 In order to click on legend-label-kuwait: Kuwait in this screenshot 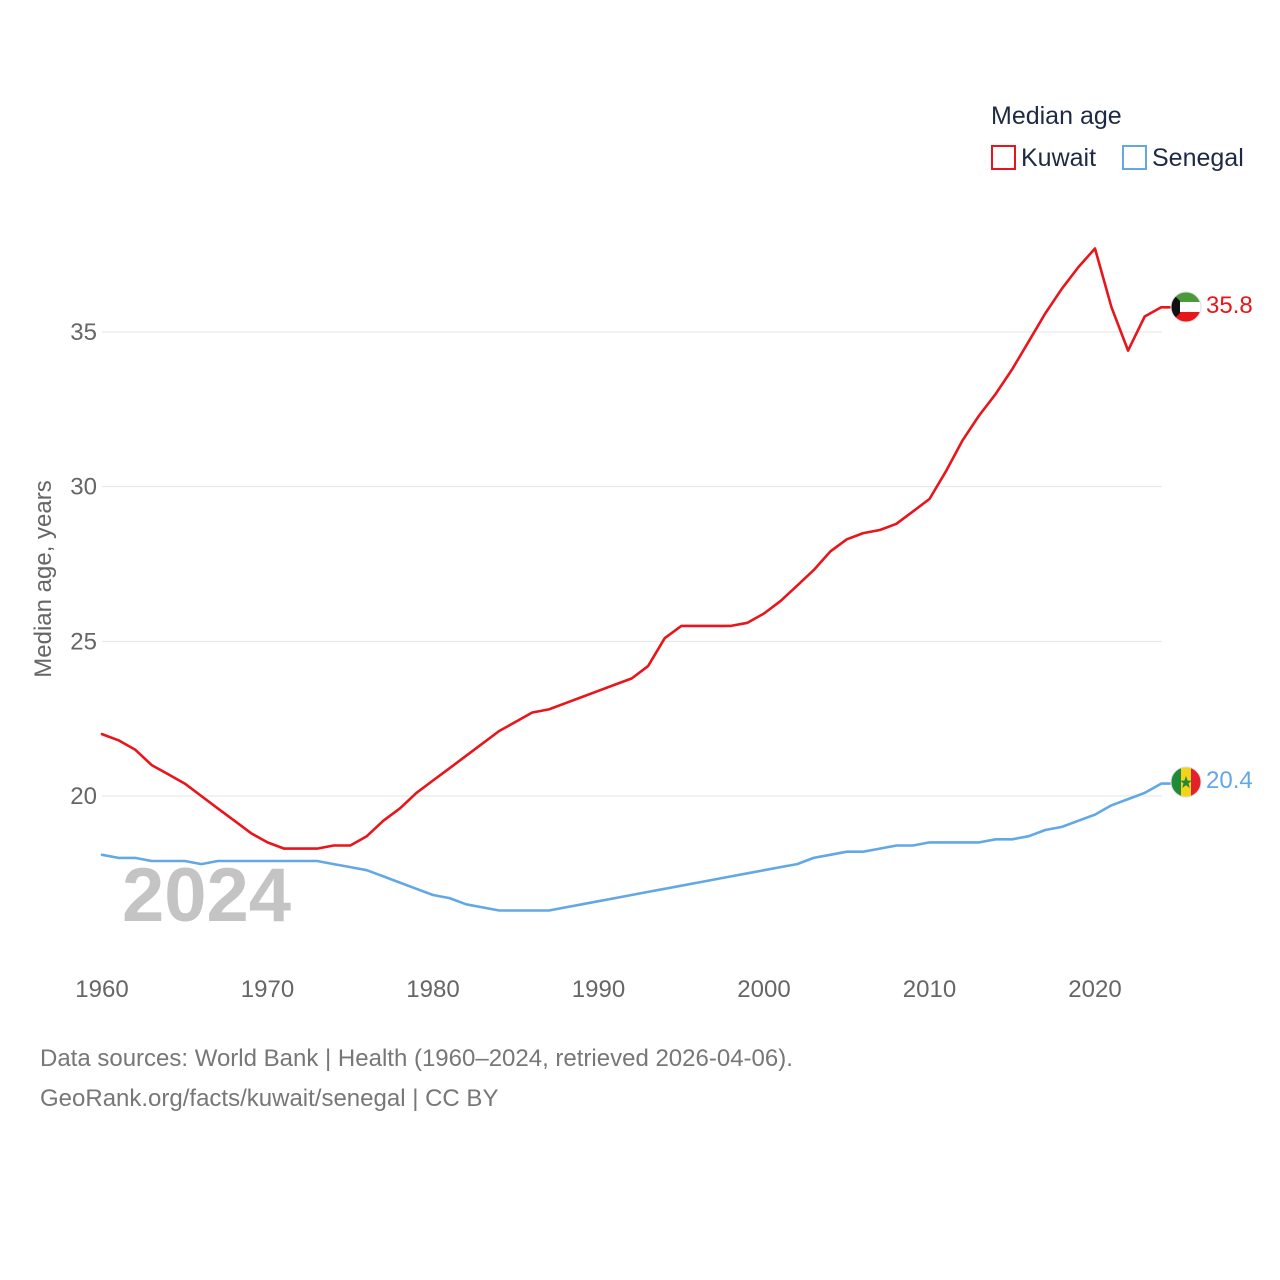, I will do `click(1058, 158)`.